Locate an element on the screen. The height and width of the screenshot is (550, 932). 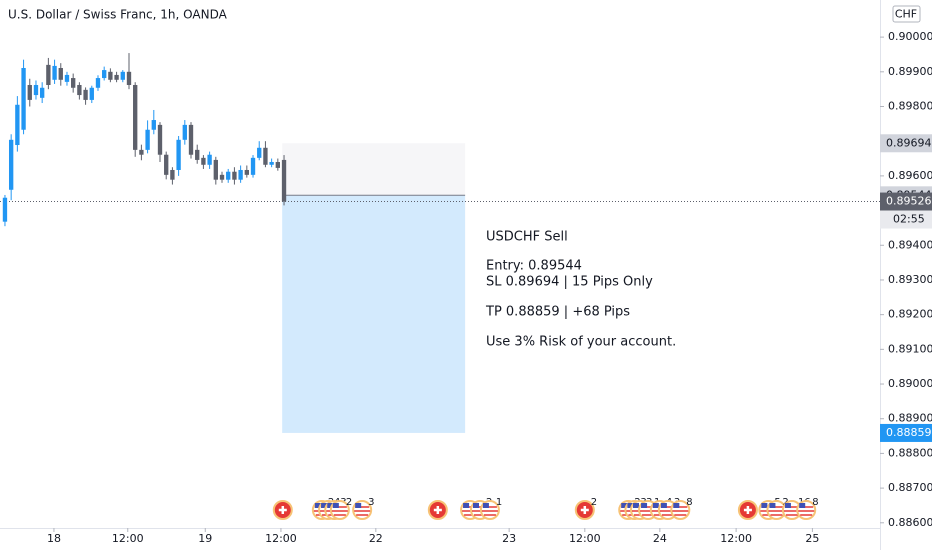
target-price-label-box is located at coordinates (906, 432).